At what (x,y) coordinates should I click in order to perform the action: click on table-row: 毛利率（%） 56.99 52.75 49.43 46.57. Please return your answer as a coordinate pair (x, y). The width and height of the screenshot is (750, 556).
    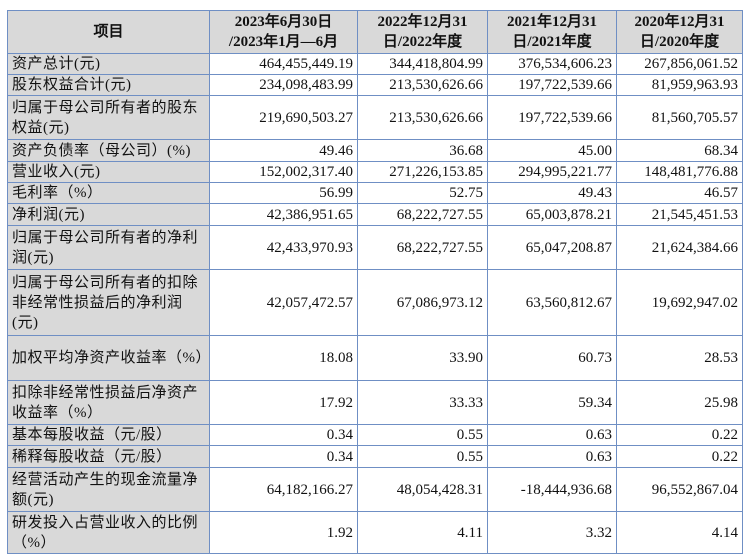
    Looking at the image, I should click on (375, 193).